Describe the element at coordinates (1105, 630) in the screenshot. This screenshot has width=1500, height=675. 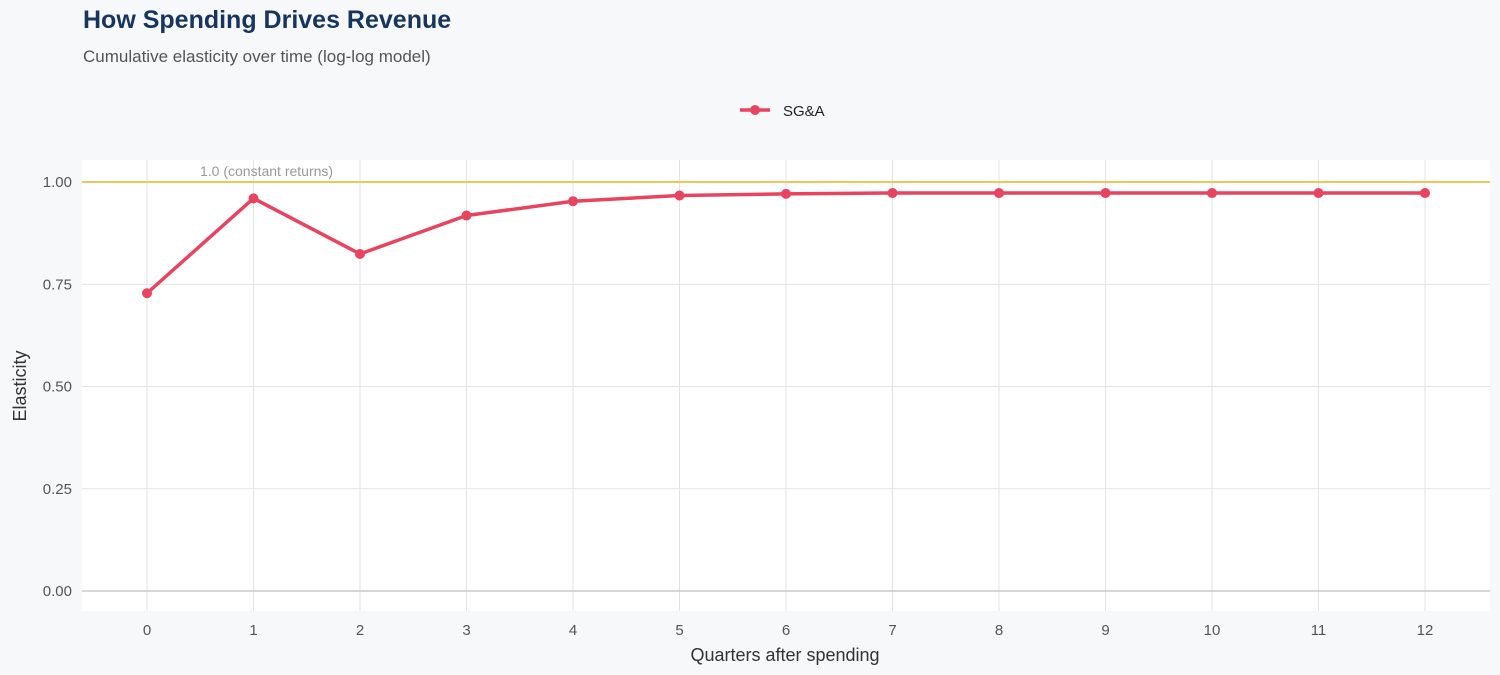
I see `x-tick-label: 9` at that location.